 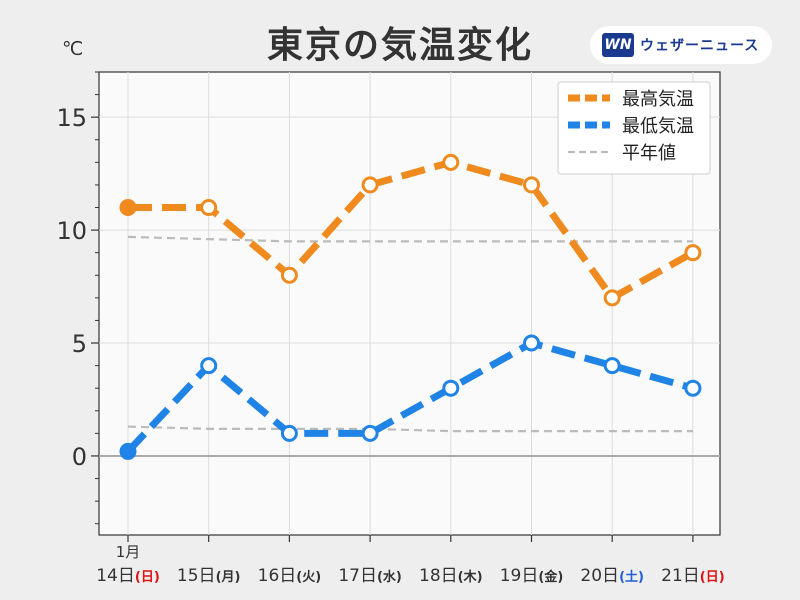 I want to click on page-title: 東京の気温変化, so click(x=399, y=45).